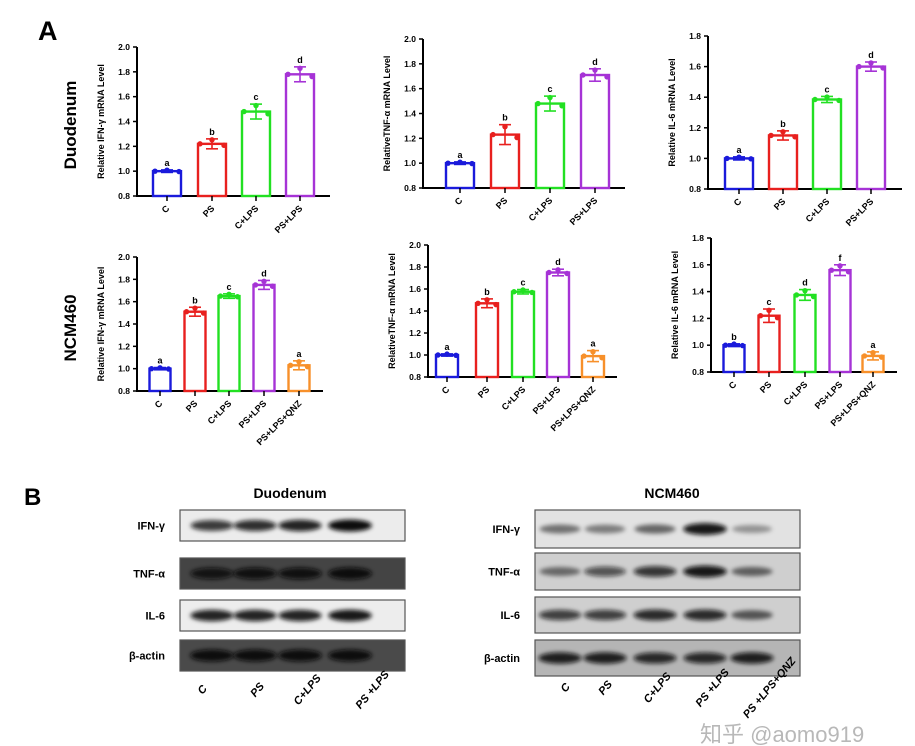 Image resolution: width=915 pixels, height=746 pixels. I want to click on blot-row-2: TNF-α, so click(644, 571).